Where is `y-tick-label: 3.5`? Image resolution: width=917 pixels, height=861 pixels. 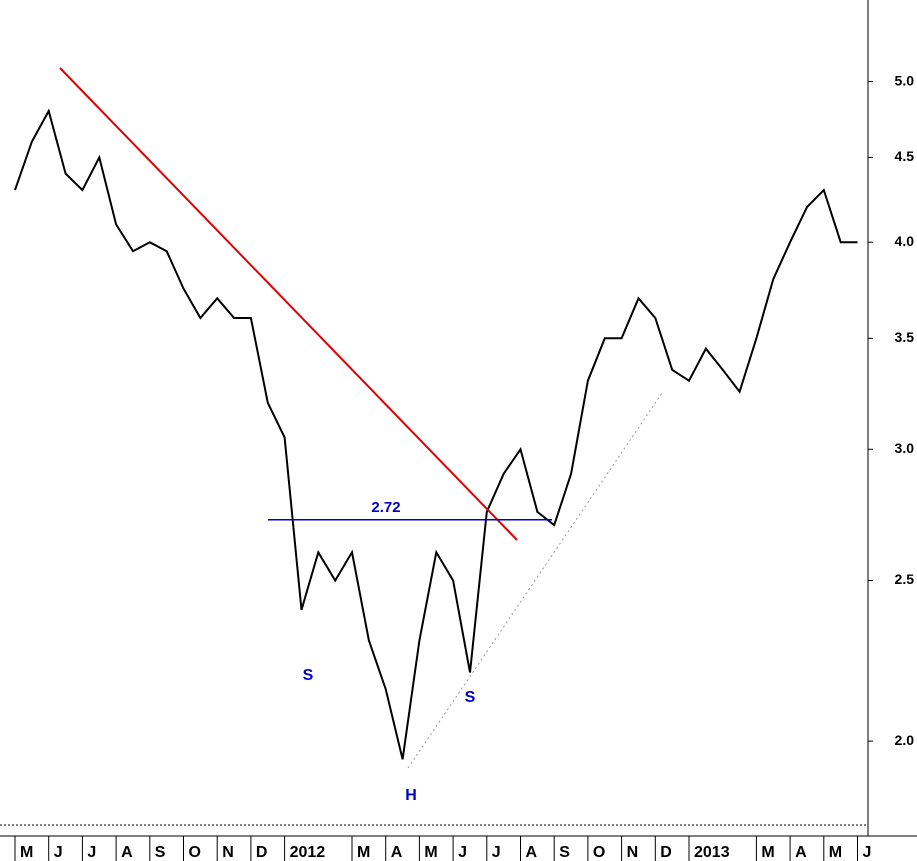 y-tick-label: 3.5 is located at coordinates (905, 337).